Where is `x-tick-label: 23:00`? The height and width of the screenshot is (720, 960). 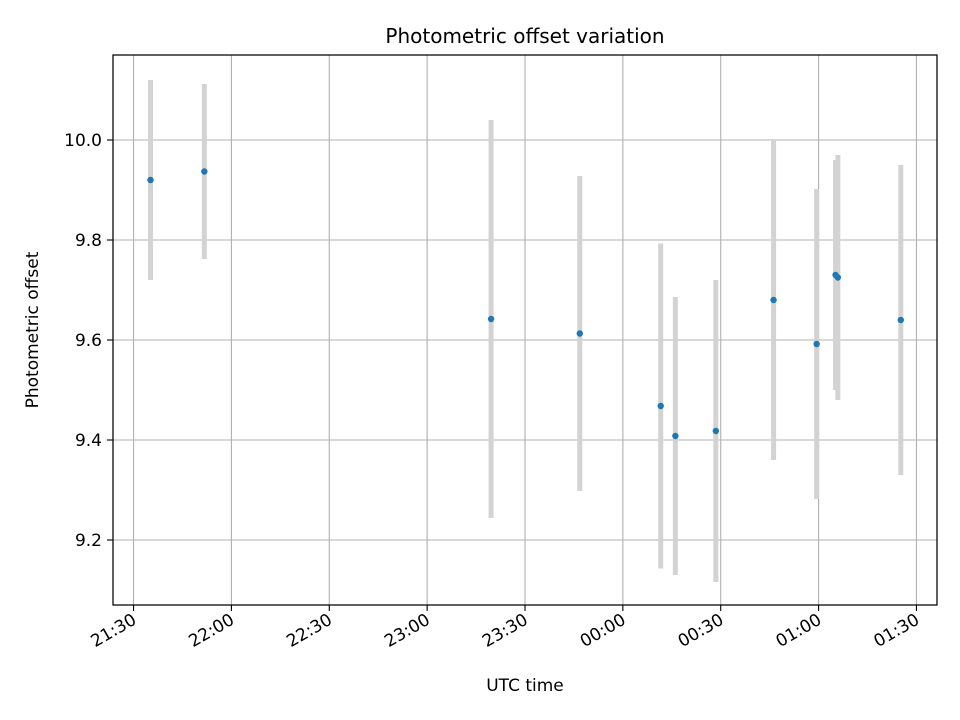
x-tick-label: 23:00 is located at coordinates (407, 631).